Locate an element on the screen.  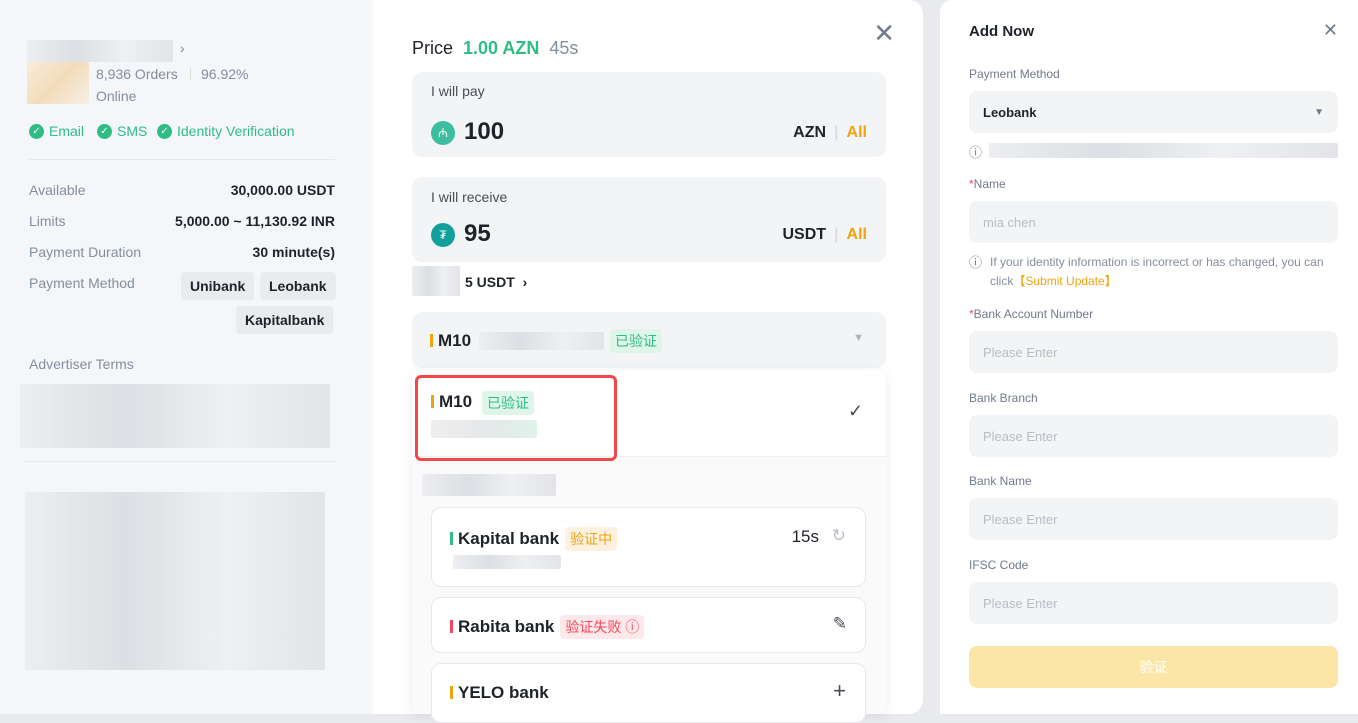
refresh-icon: ↻ is located at coordinates (838, 535).